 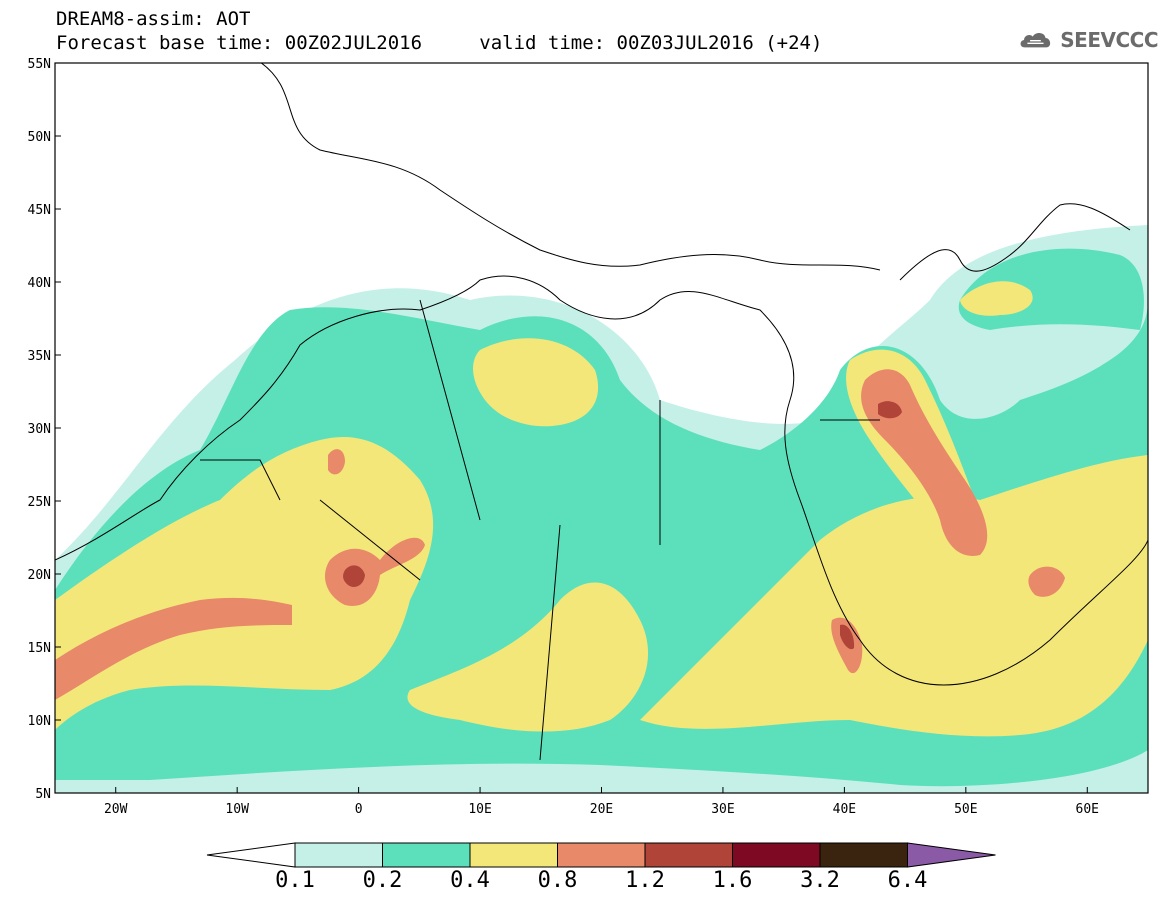 I want to click on colorbar-label: 0.4, so click(x=470, y=880).